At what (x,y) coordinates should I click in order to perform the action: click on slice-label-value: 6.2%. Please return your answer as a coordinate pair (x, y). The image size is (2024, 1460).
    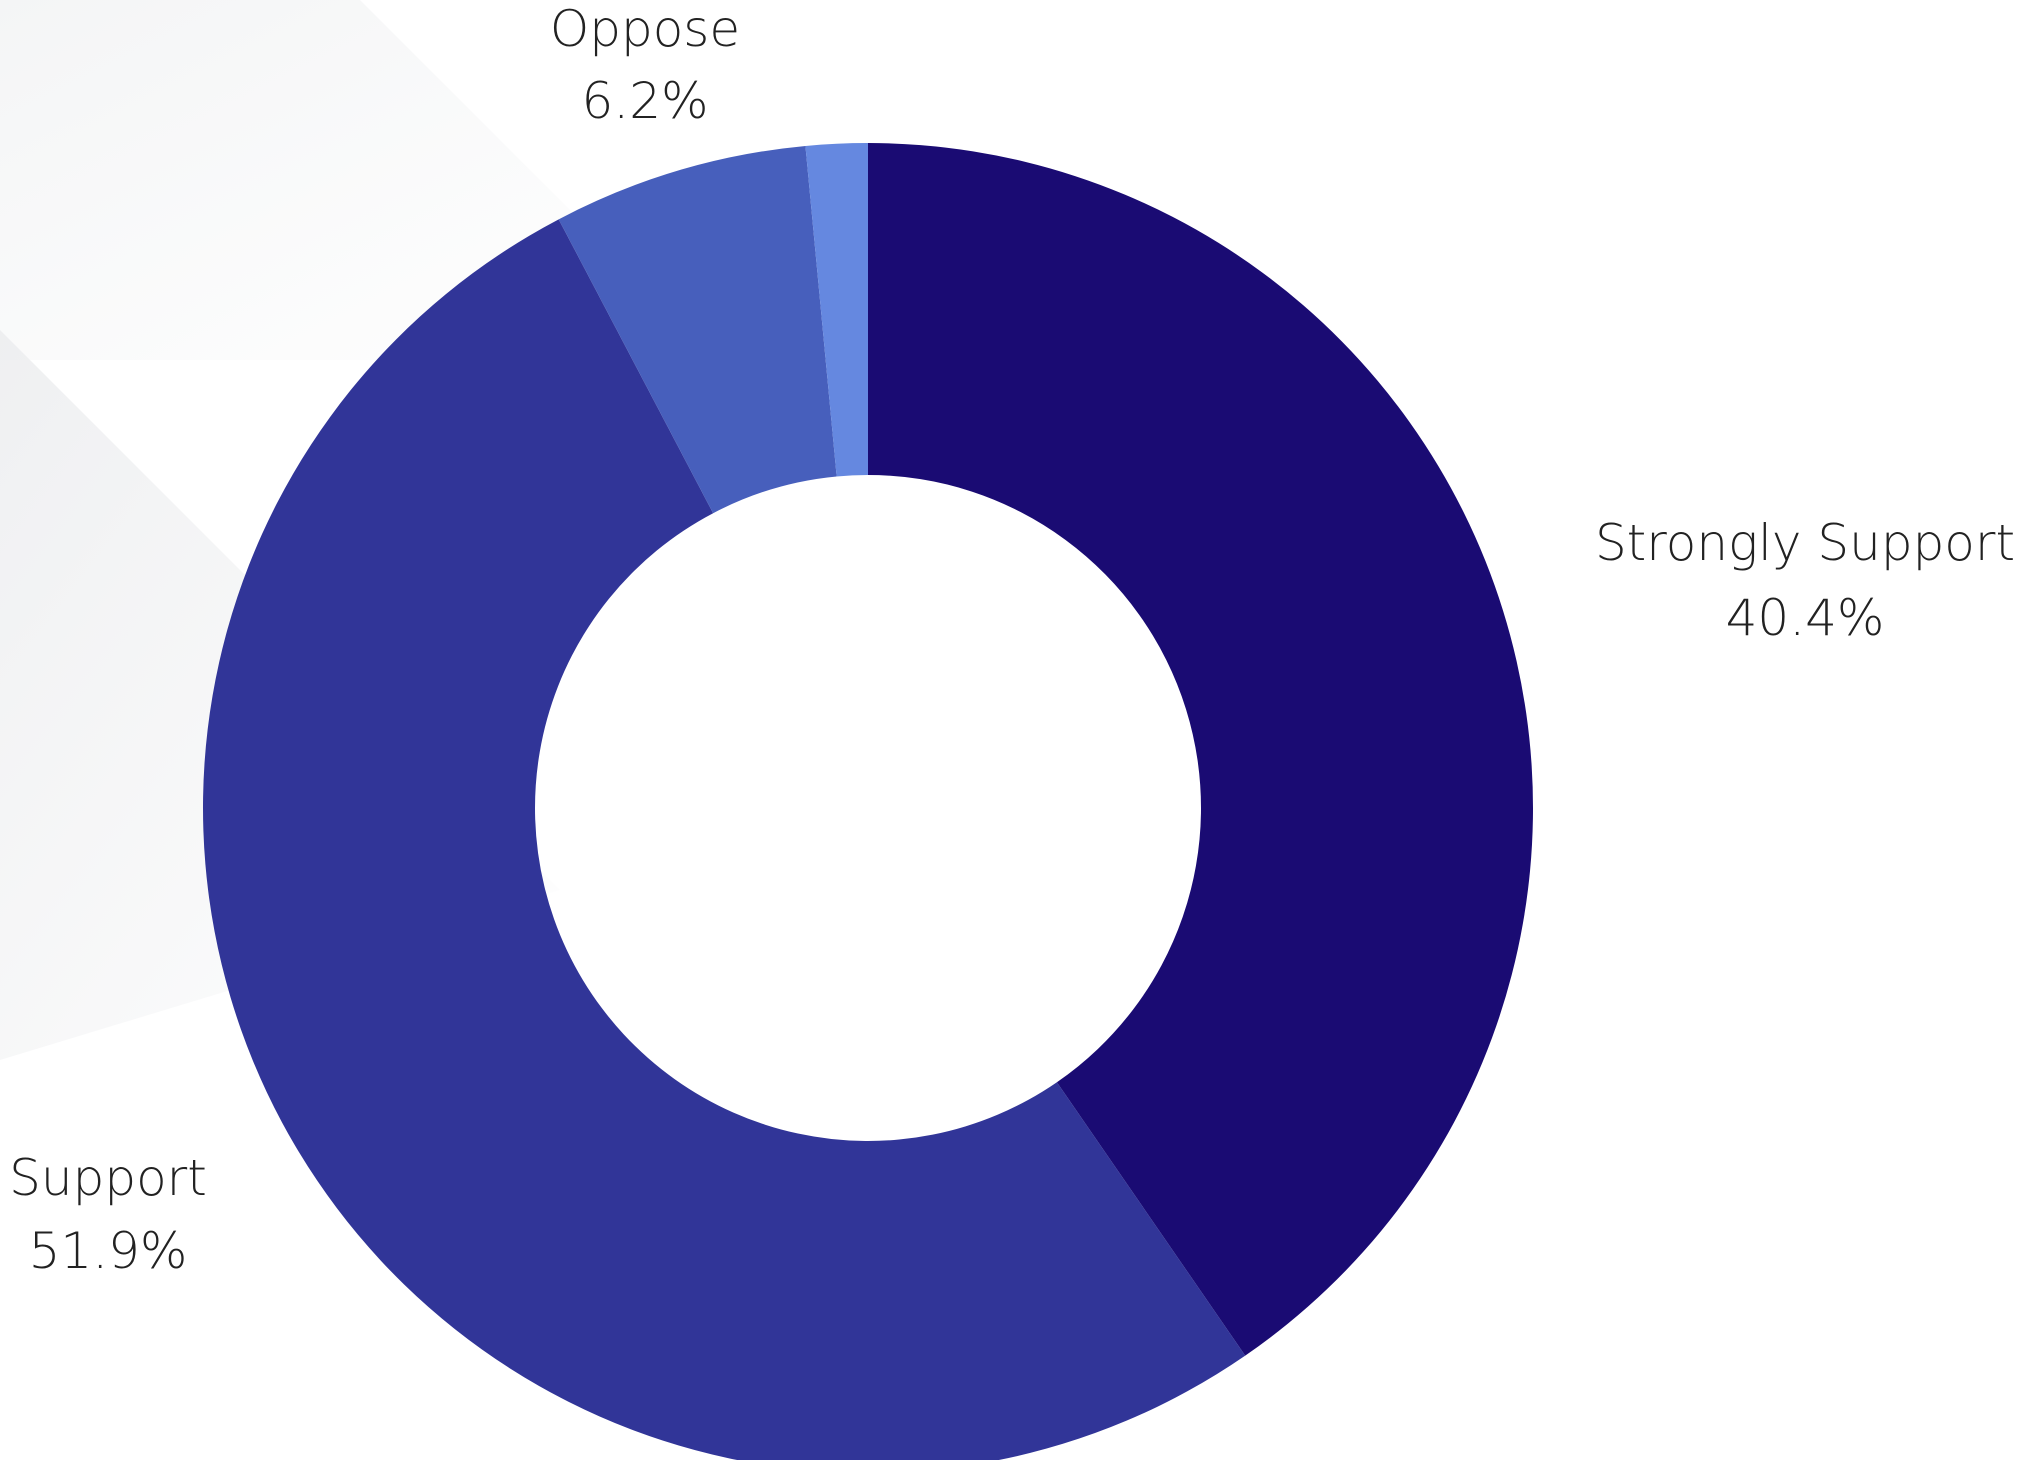
    Looking at the image, I should click on (644, 101).